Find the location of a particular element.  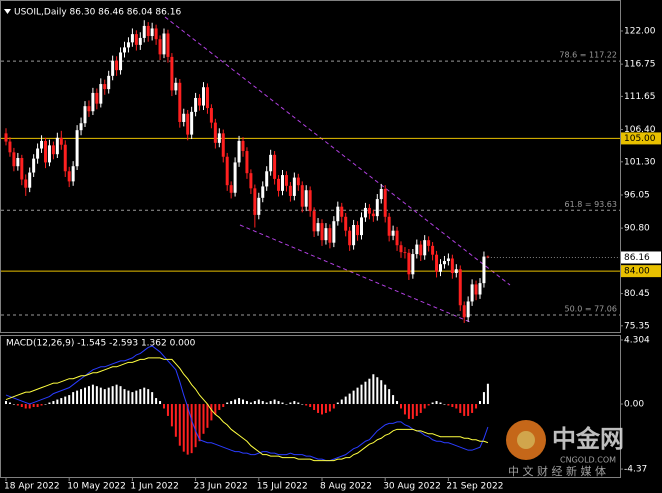

watermark-site: CNGOLD.COM is located at coordinates (588, 460).